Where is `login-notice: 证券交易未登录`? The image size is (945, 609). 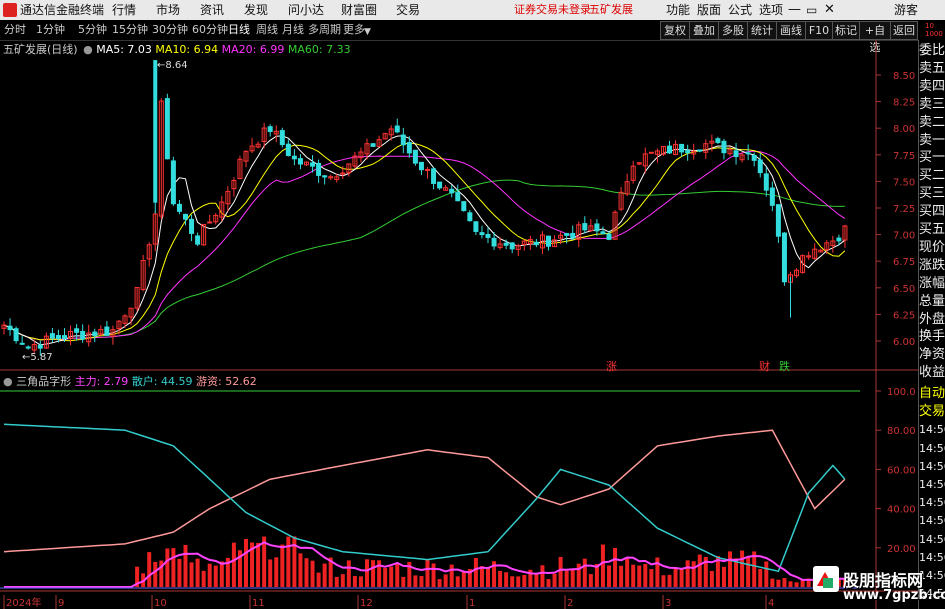 login-notice: 证券交易未登录 is located at coordinates (552, 9).